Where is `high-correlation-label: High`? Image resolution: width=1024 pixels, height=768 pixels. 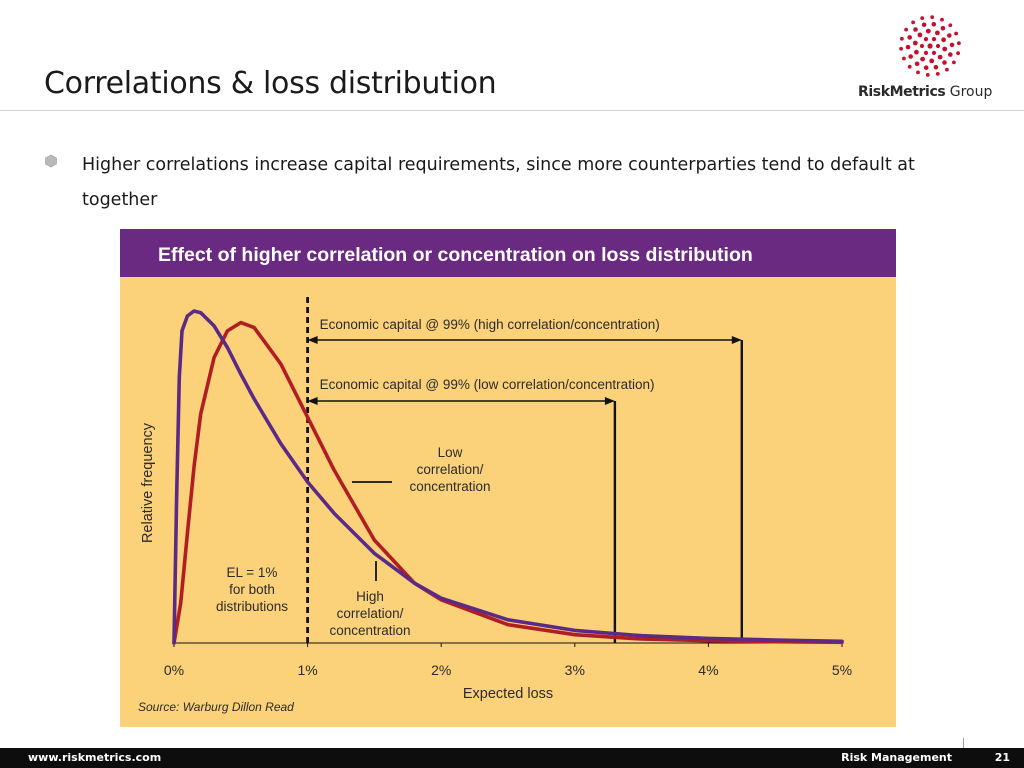
high-correlation-label: High is located at coordinates (370, 596).